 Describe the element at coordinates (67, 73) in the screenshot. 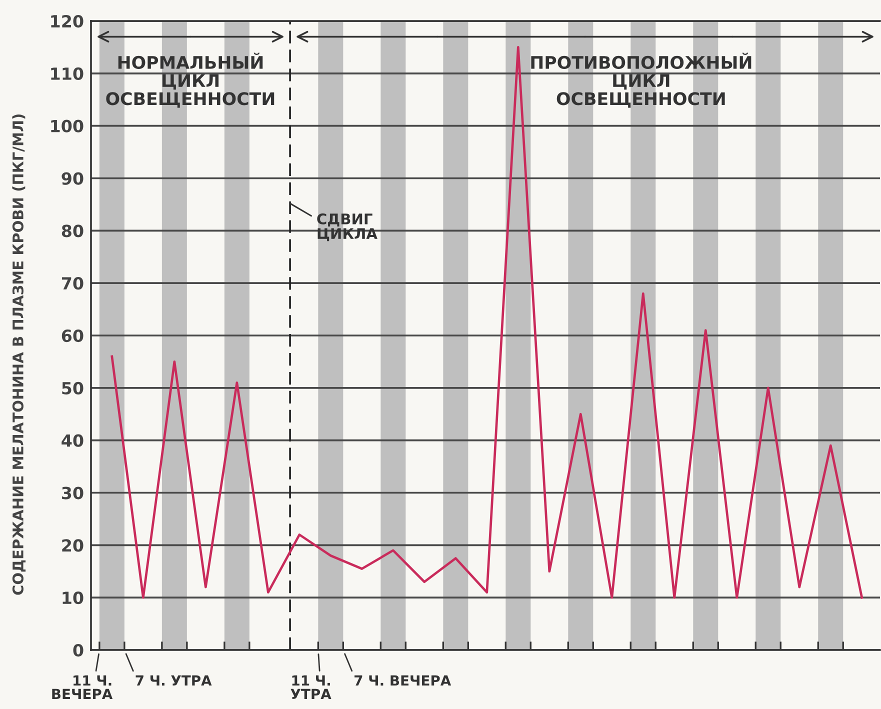

I see `y-tick-label: 110` at that location.